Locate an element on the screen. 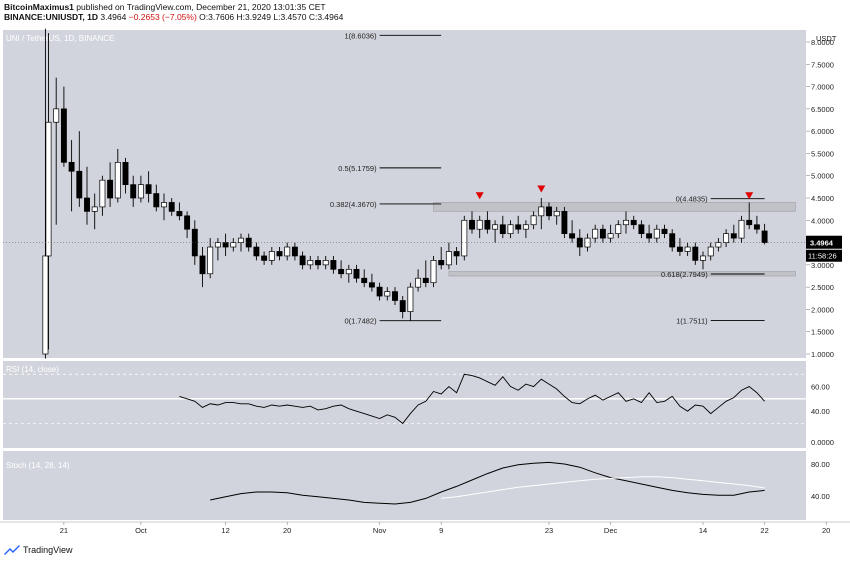  main-pane-title: UNI / TetherUS, 1D, BINANCE is located at coordinates (60, 38).